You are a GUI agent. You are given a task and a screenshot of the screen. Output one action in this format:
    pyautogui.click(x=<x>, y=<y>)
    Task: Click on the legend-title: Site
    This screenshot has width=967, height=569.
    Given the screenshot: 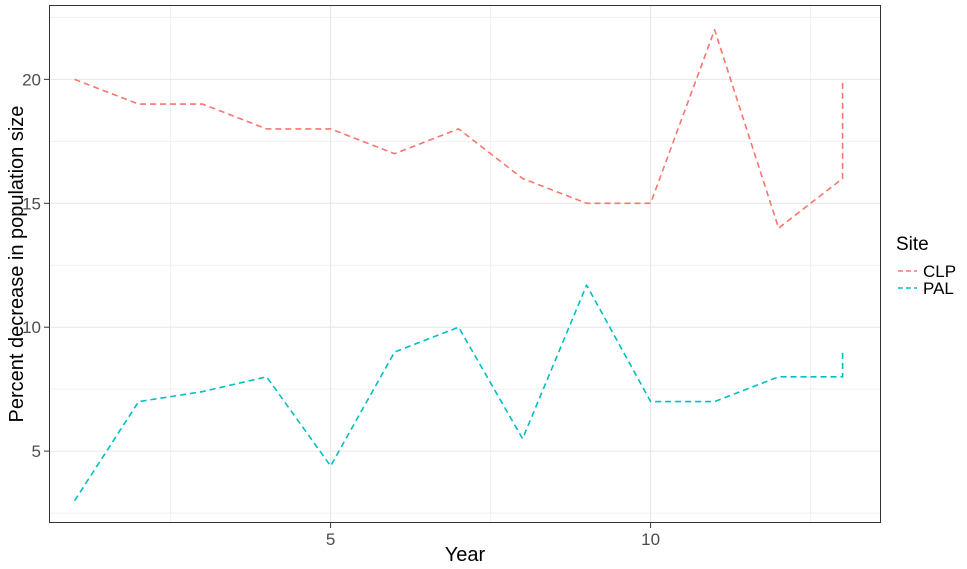 What is the action you would take?
    pyautogui.click(x=912, y=244)
    